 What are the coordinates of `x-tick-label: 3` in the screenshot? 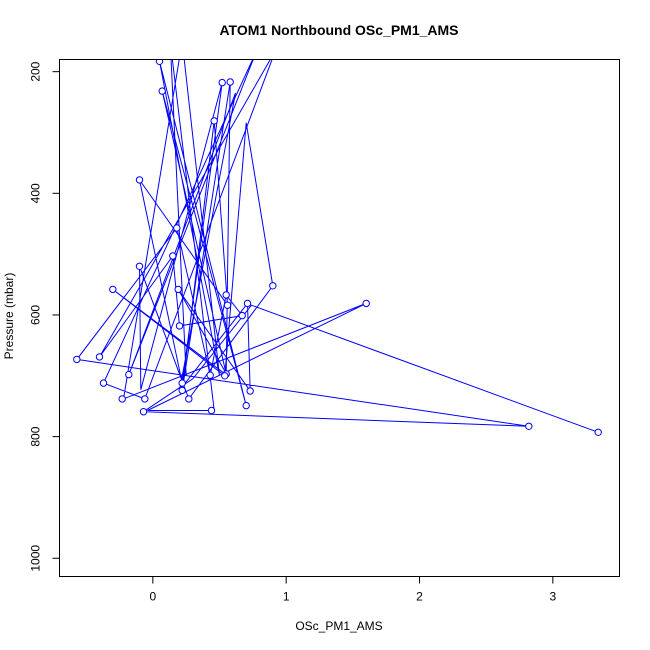 It's located at (552, 597).